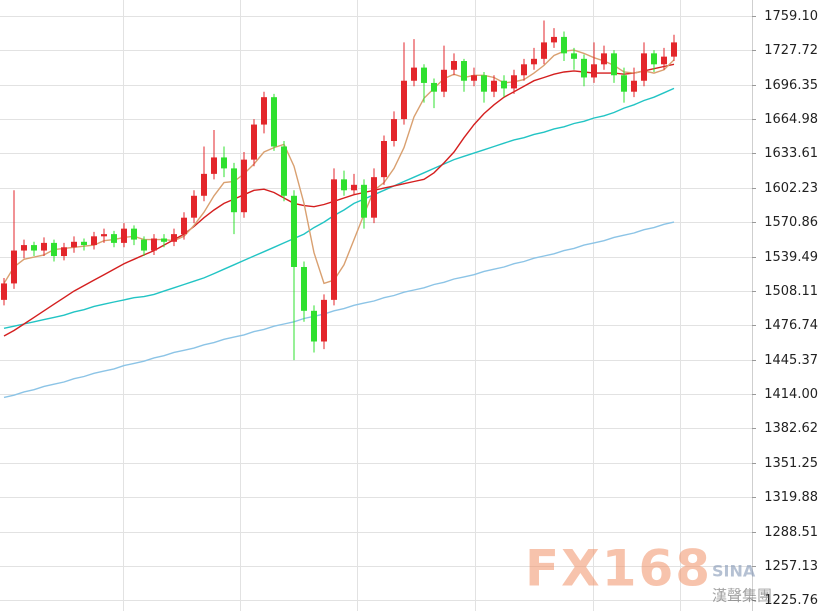 This screenshot has height=611, width=822. Describe the element at coordinates (791, 119) in the screenshot. I see `y-tick-label: 1664.98` at that location.